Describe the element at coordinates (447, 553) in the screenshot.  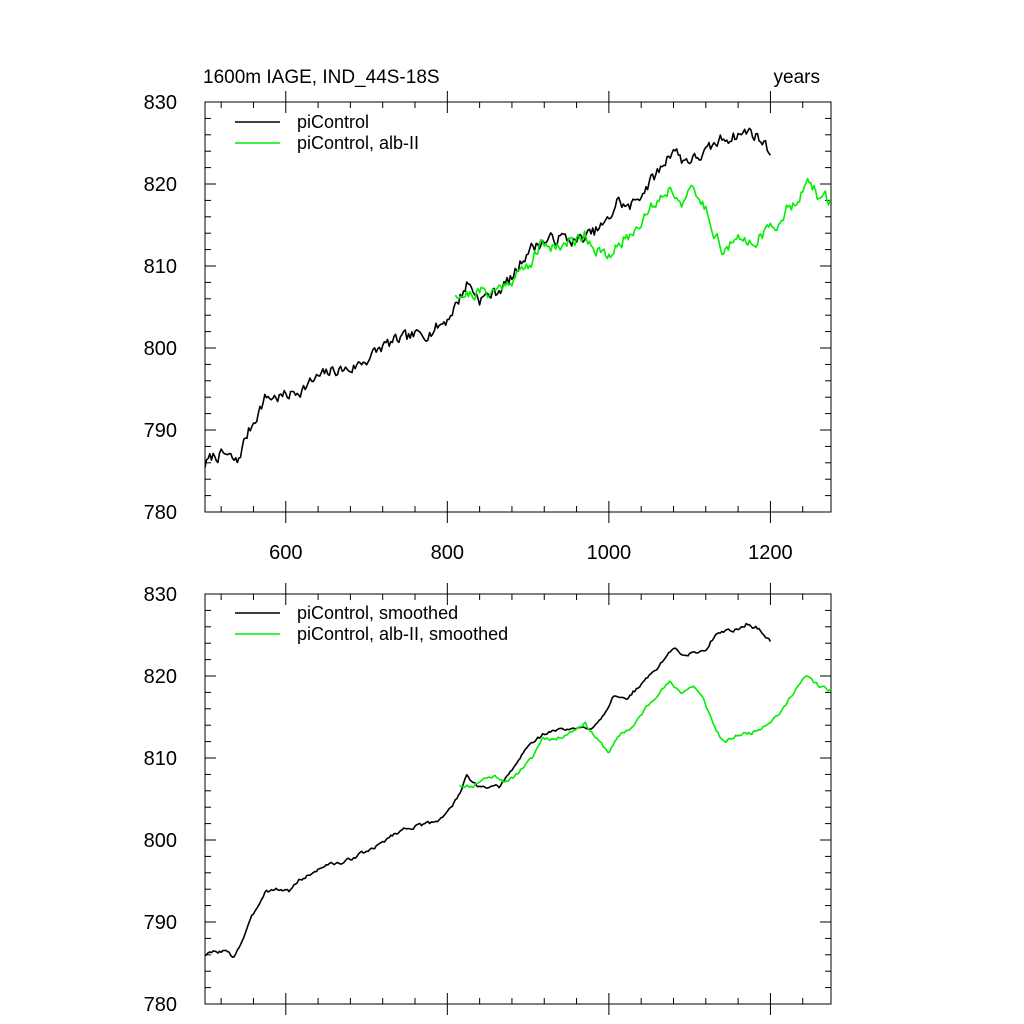
I see `x-tick-label: 800` at that location.